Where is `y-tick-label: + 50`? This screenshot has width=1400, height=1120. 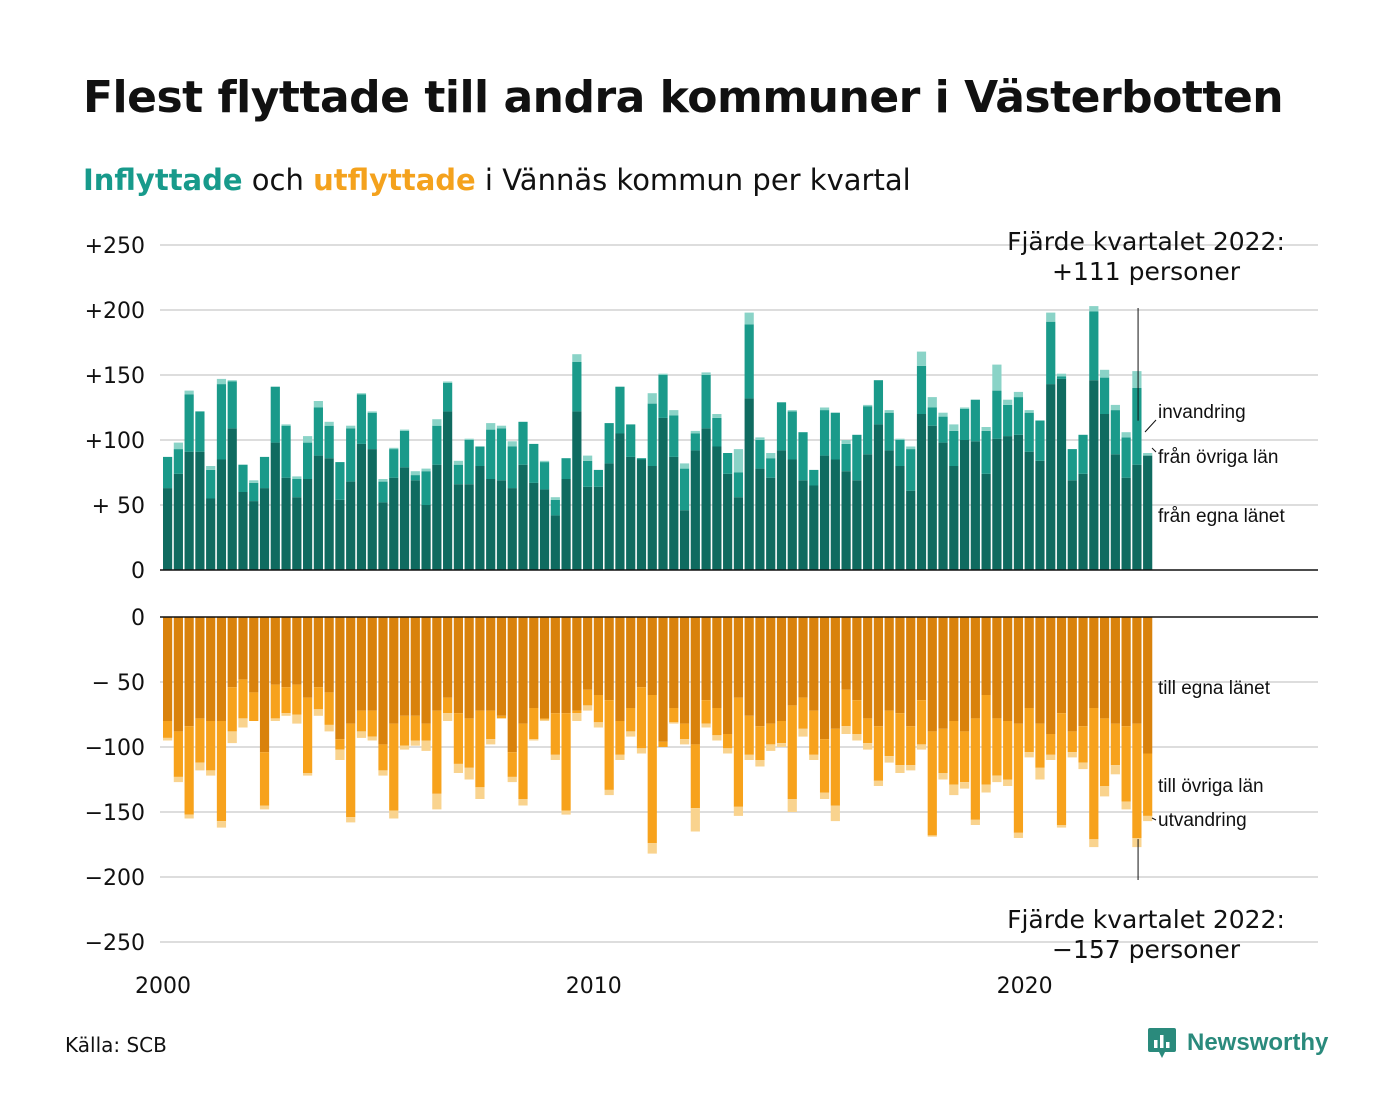
y-tick-label: + 50 is located at coordinates (118, 506).